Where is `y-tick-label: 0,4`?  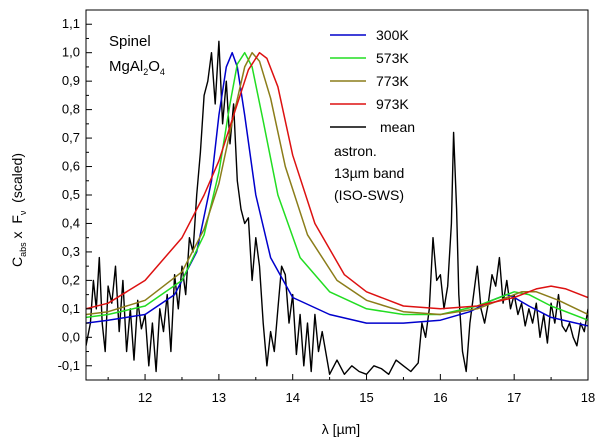
y-tick-label: 0,4 is located at coordinates (71, 222).